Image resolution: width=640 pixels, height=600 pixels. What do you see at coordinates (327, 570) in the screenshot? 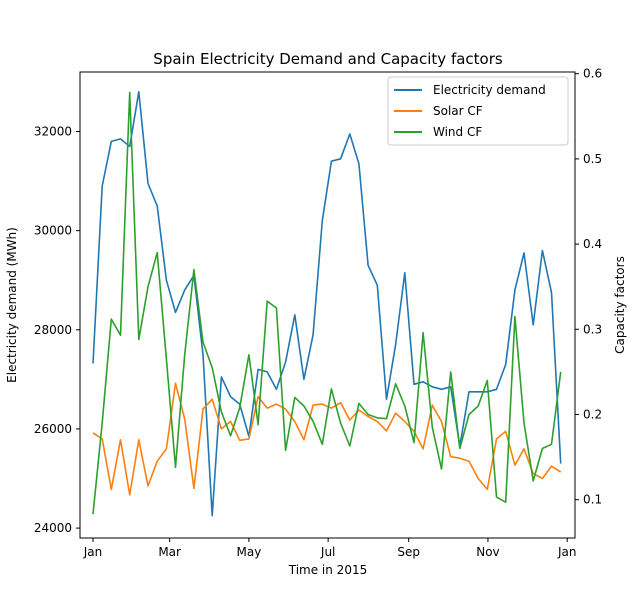
I see `x-axis-label: Time in 2015` at bounding box center [327, 570].